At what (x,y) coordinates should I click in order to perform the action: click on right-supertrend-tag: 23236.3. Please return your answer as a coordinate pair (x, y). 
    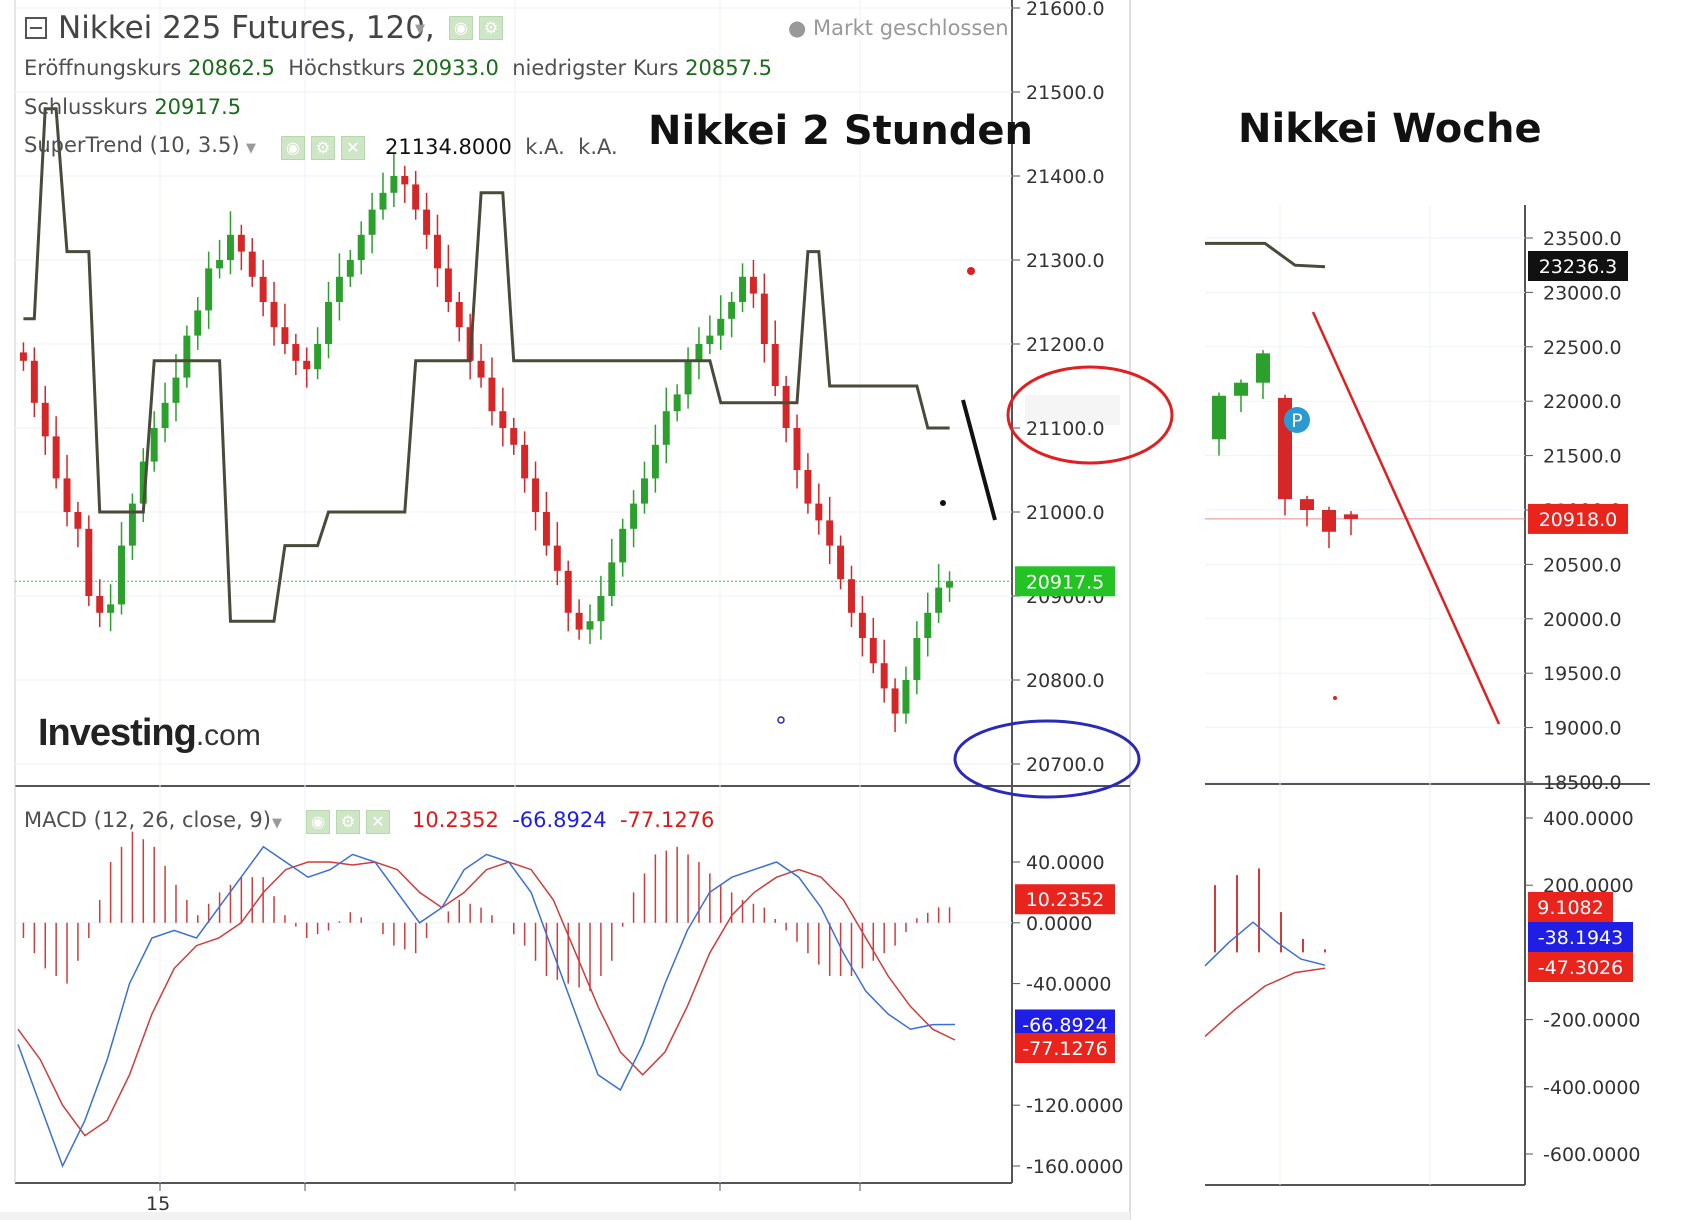
    Looking at the image, I should click on (1578, 266).